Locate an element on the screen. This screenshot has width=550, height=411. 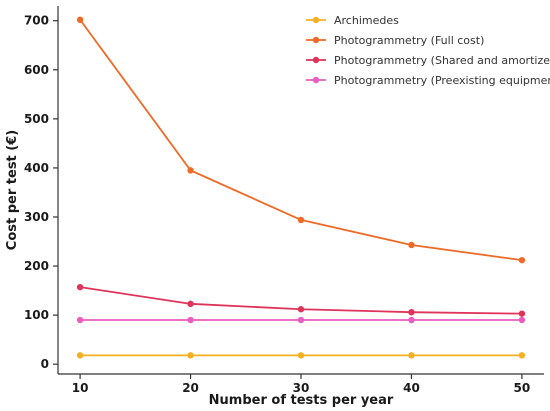
y-tick-label: 0 is located at coordinates (45, 364).